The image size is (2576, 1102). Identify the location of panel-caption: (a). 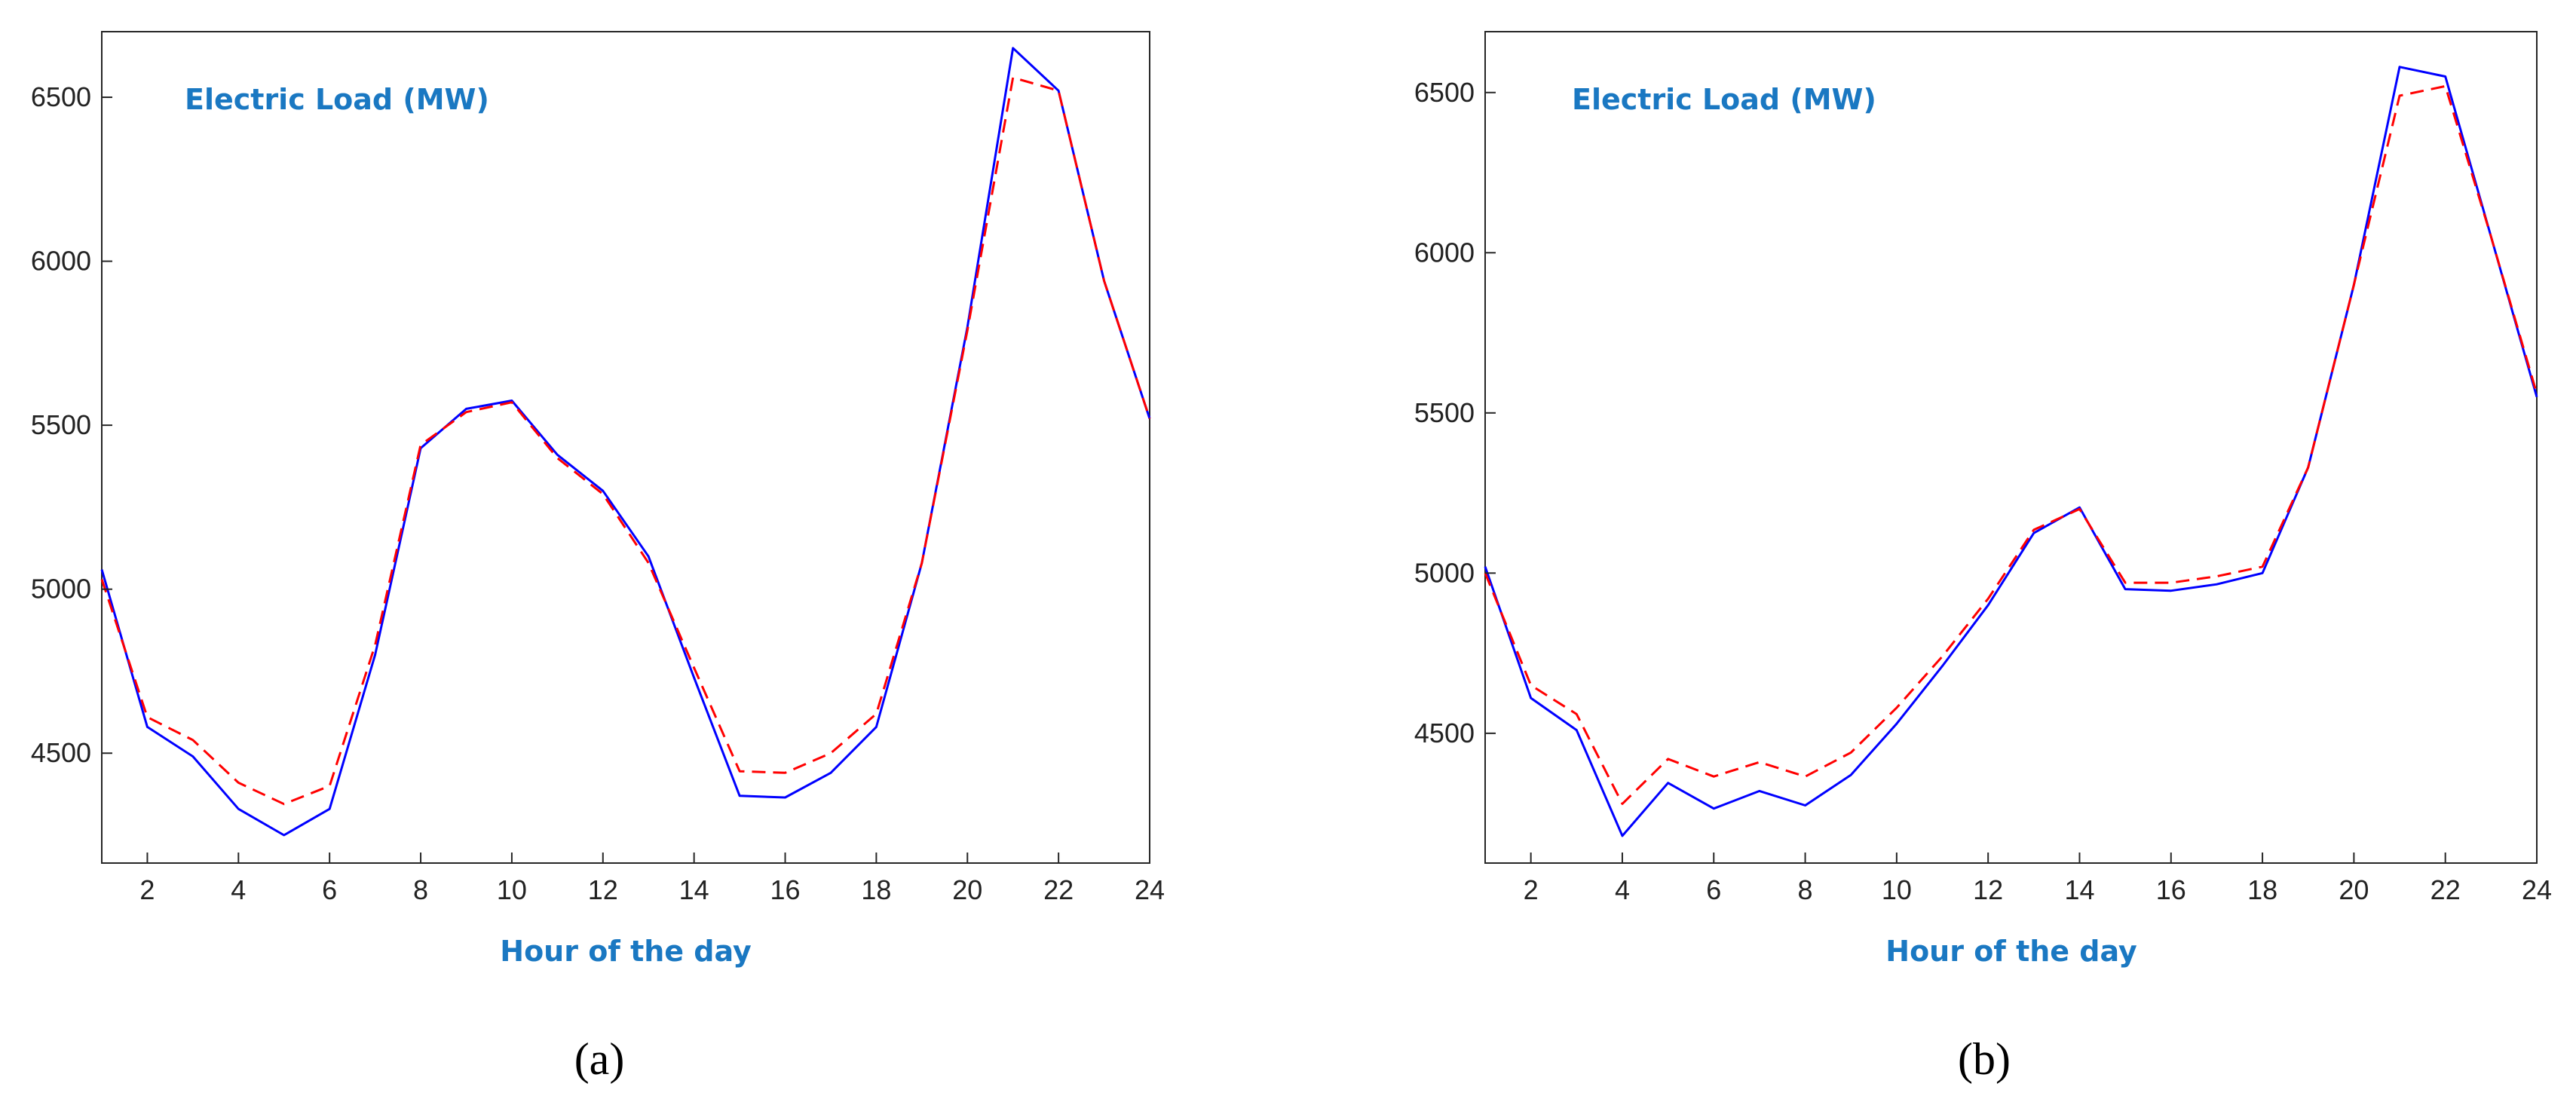
(599, 1059).